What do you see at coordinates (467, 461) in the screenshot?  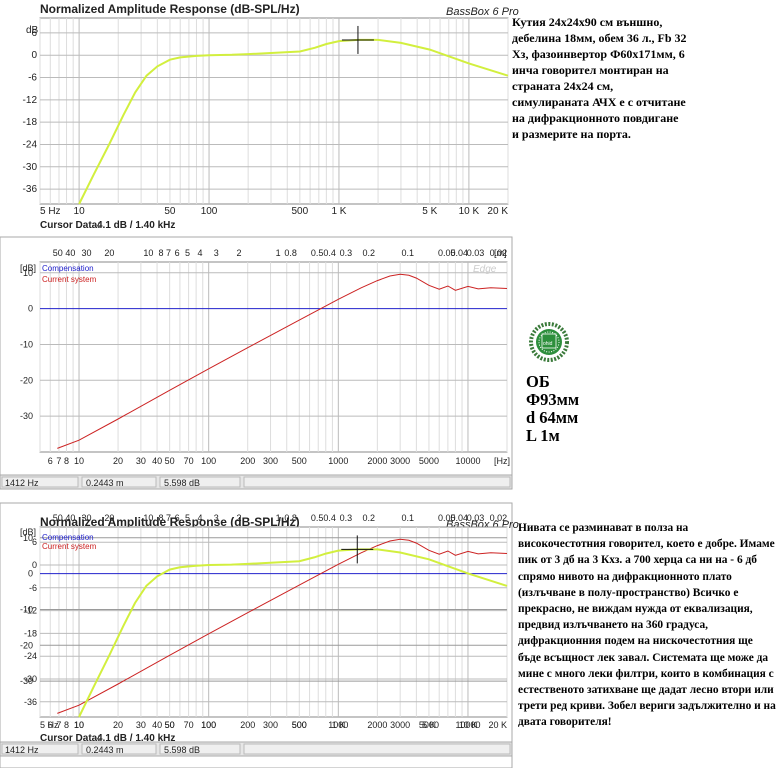 I see `x-tick-label: 10000` at bounding box center [467, 461].